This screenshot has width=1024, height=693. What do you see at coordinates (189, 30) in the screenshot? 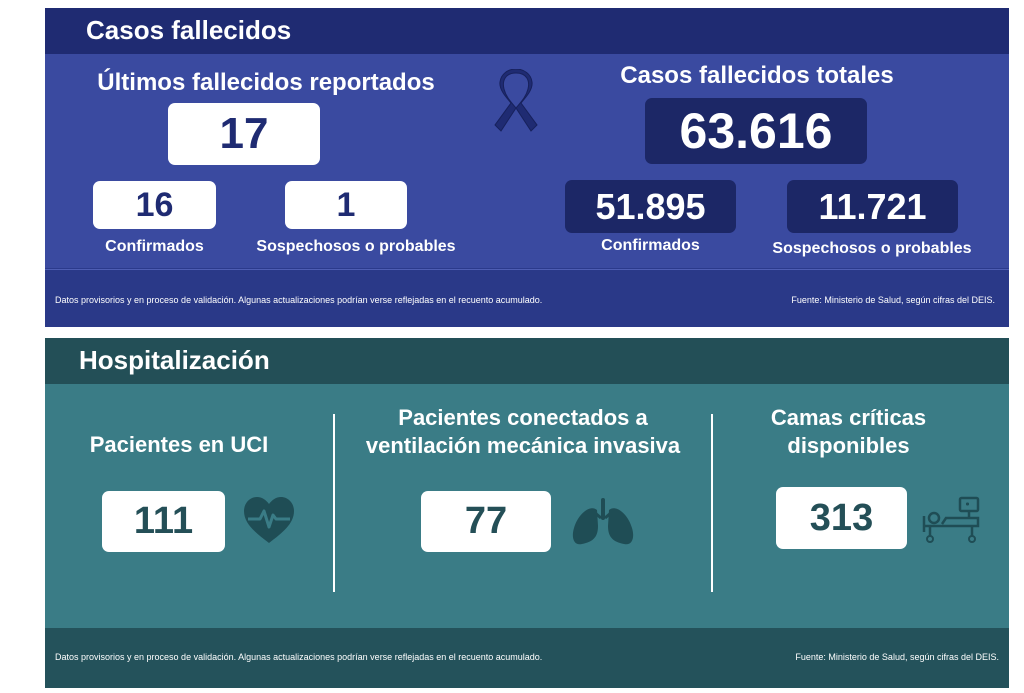
I see `deaths-title: Casos fallecidos` at bounding box center [189, 30].